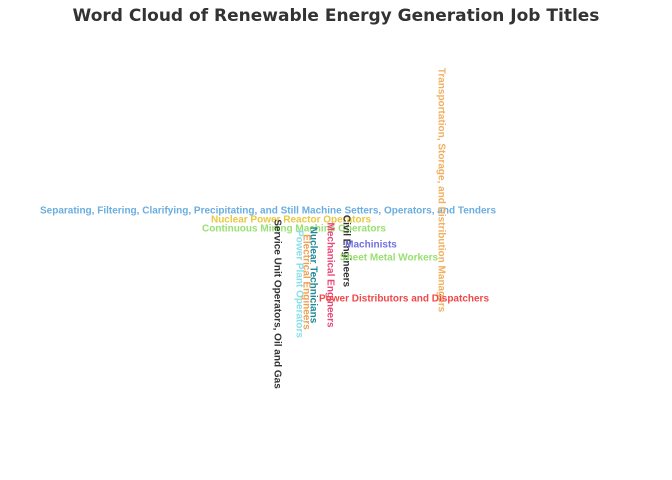  What do you see at coordinates (276, 304) in the screenshot?
I see `word-4: Service Unit Operators, Oil and Gas` at bounding box center [276, 304].